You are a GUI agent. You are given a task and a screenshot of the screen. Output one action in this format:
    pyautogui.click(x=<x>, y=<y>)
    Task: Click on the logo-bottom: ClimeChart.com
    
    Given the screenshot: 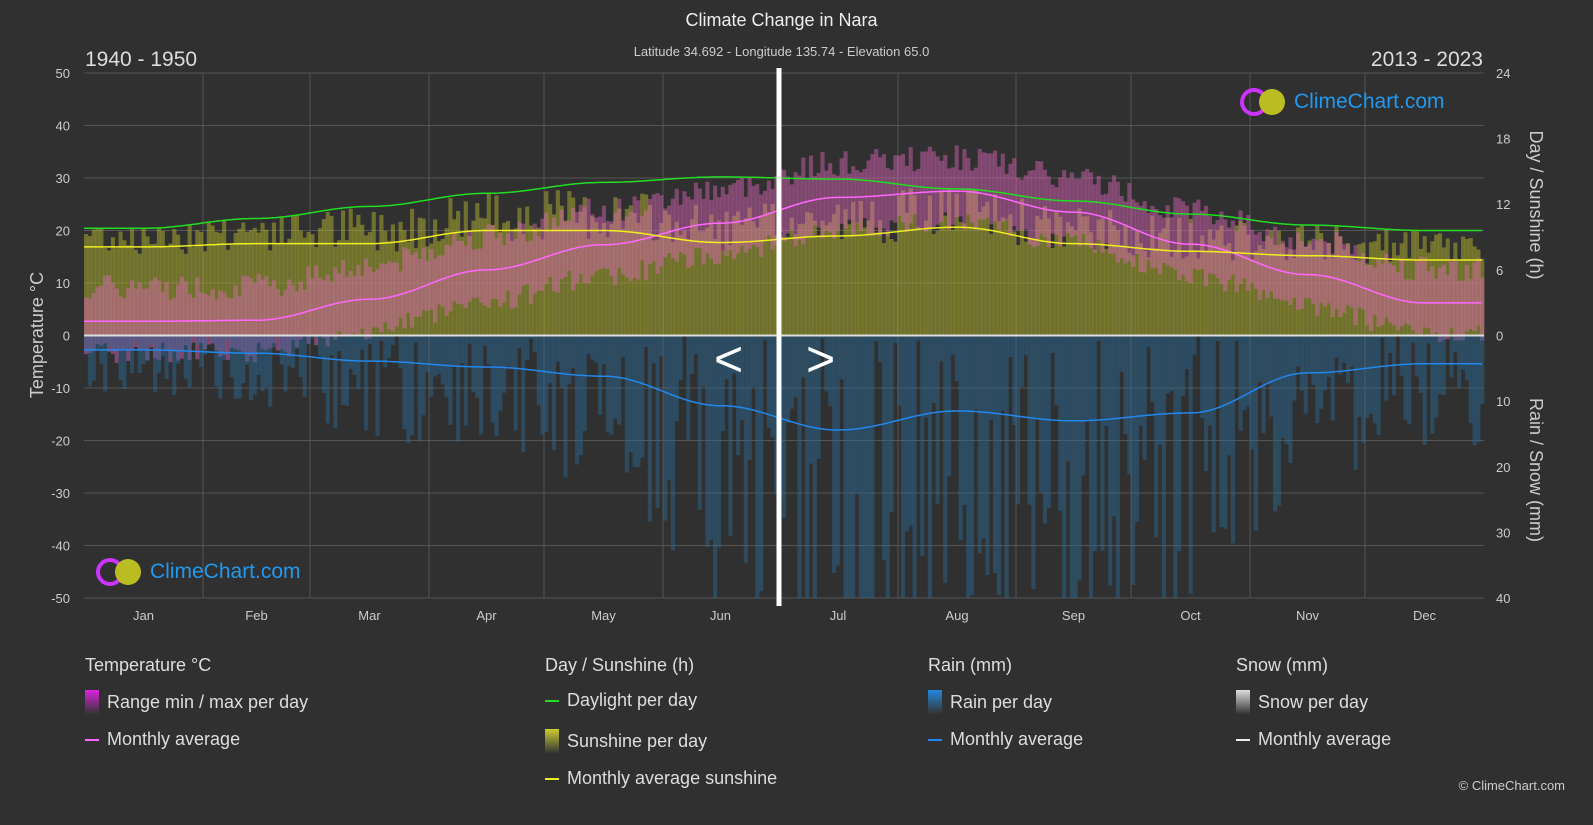 What is the action you would take?
    pyautogui.click(x=197, y=572)
    